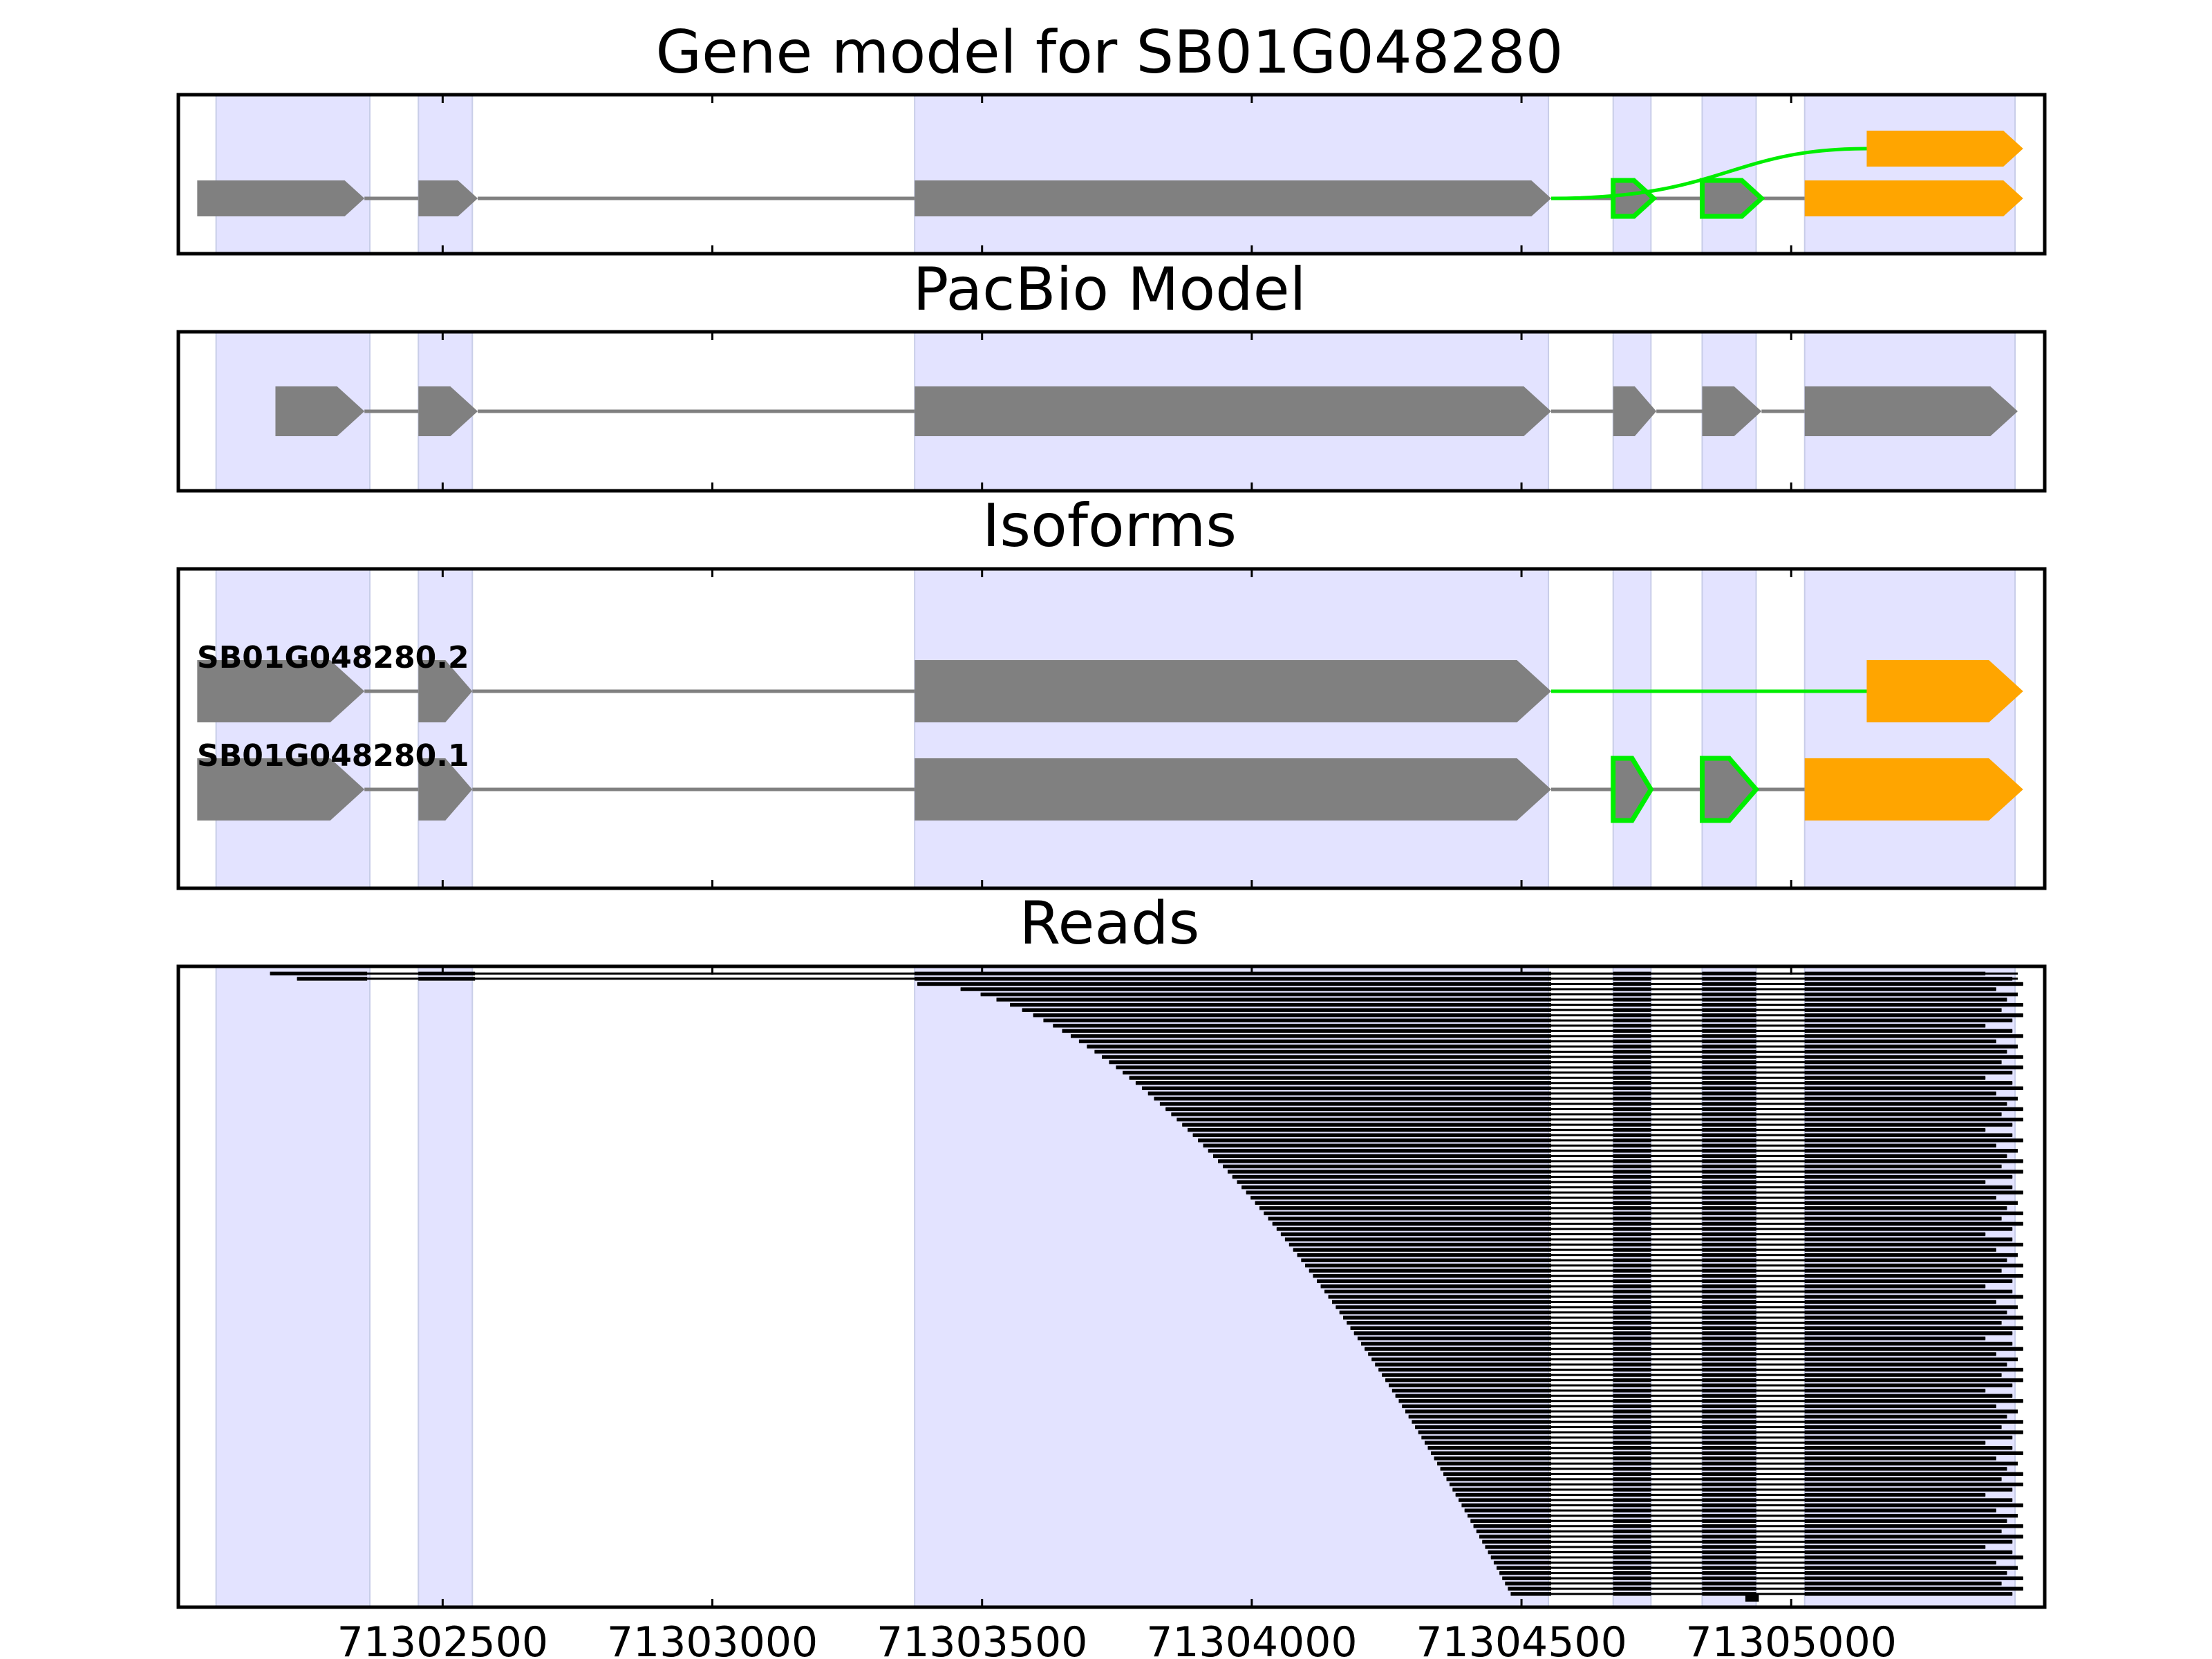 Image resolution: width=2212 pixels, height=1659 pixels. What do you see at coordinates (1111, 412) in the screenshot?
I see `panel-frame` at bounding box center [1111, 412].